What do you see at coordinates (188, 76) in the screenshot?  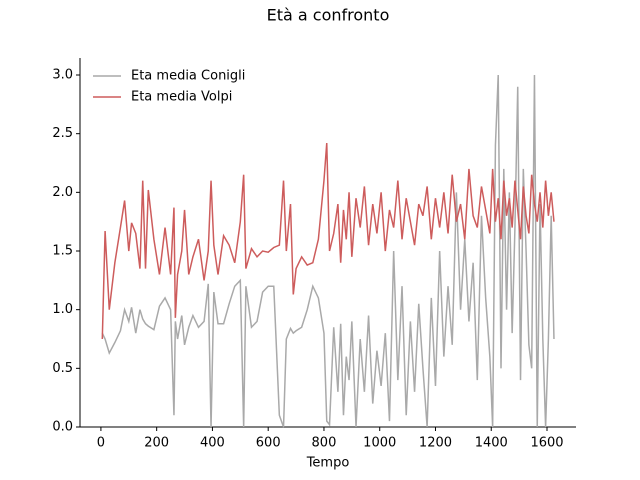 I see `legend-label: Eta media Conigli` at bounding box center [188, 76].